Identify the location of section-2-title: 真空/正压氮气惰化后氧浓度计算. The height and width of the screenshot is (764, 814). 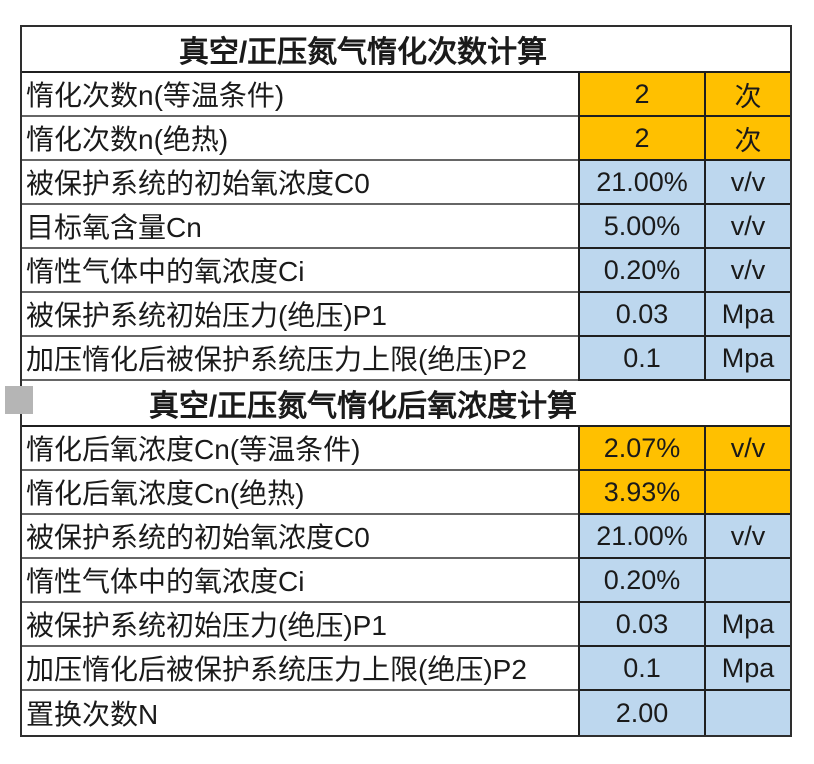
(363, 406).